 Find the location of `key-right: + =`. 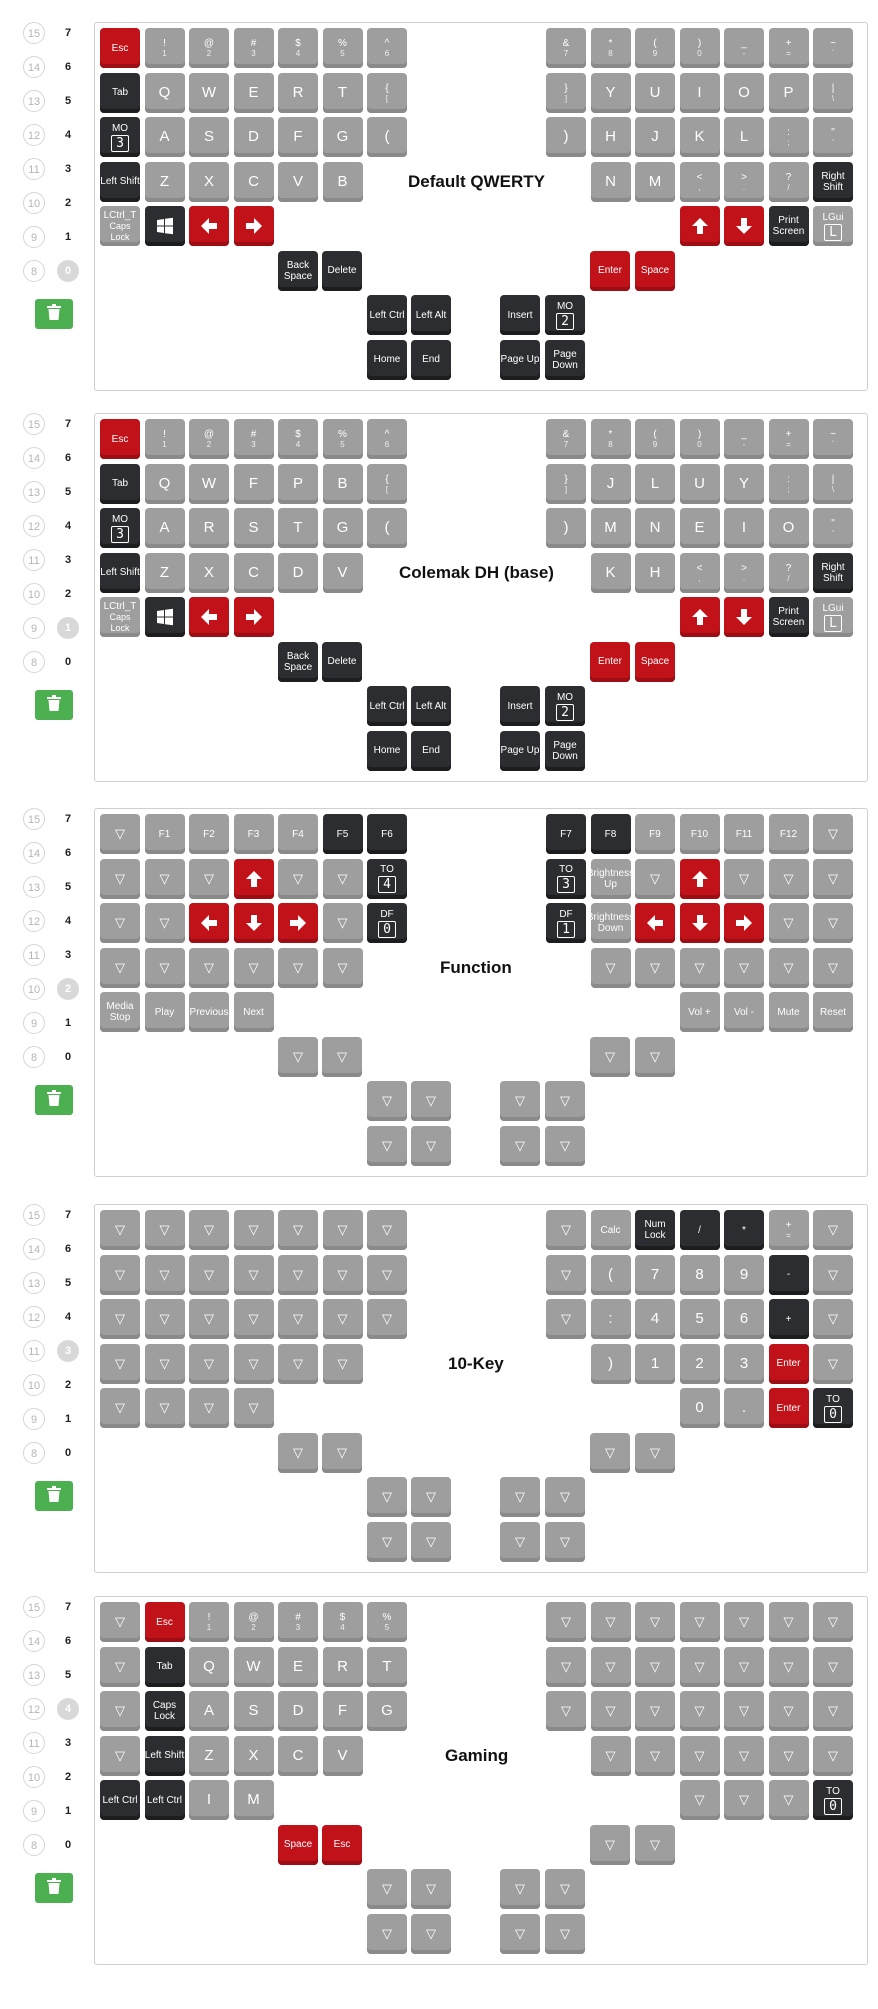

key-right: + = is located at coordinates (788, 1230).